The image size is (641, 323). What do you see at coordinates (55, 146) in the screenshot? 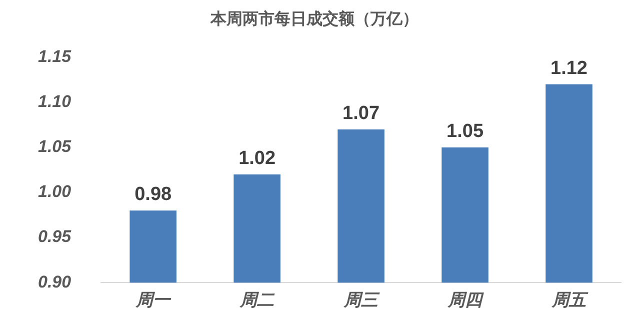
I see `y-tick-label: 1.05` at bounding box center [55, 146].